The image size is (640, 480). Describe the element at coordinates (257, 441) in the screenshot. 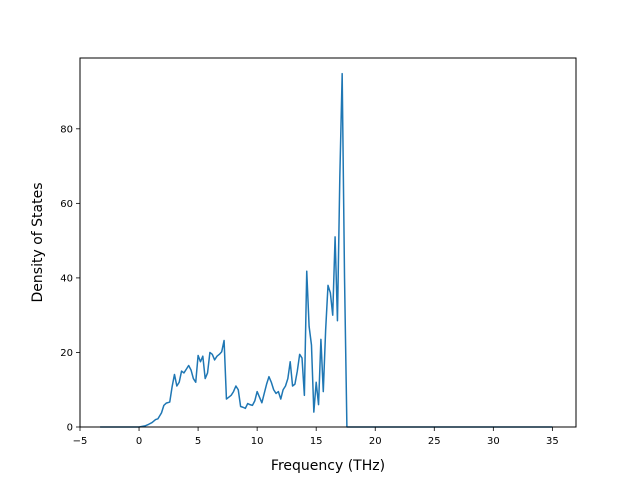

I see `x-tick-label: 10` at that location.